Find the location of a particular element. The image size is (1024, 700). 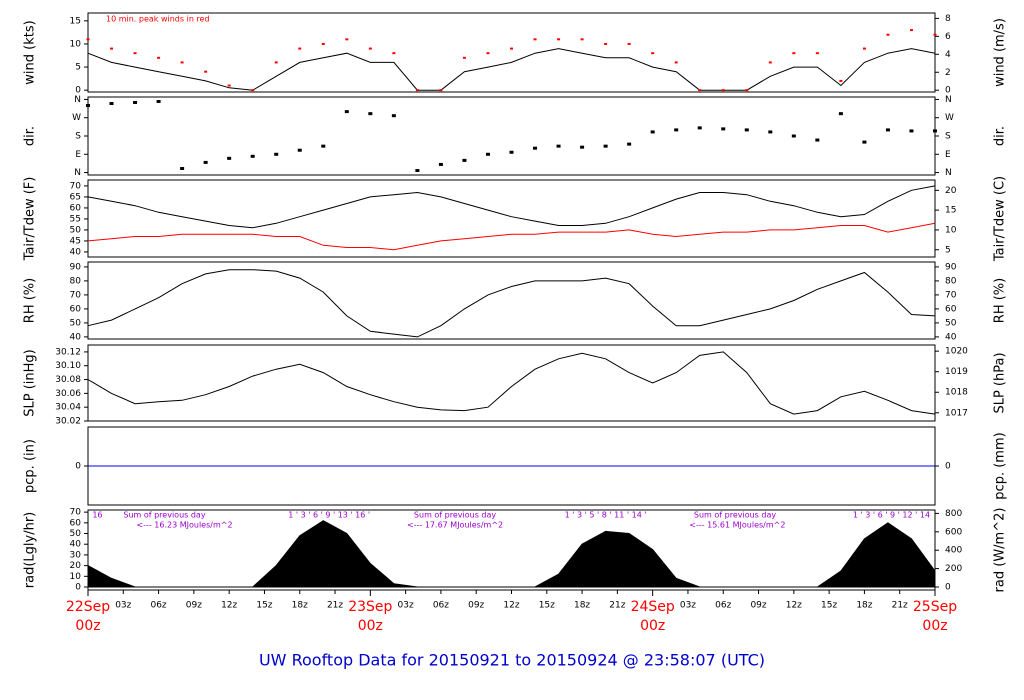

y2-tick-label: 0 is located at coordinates (948, 467).